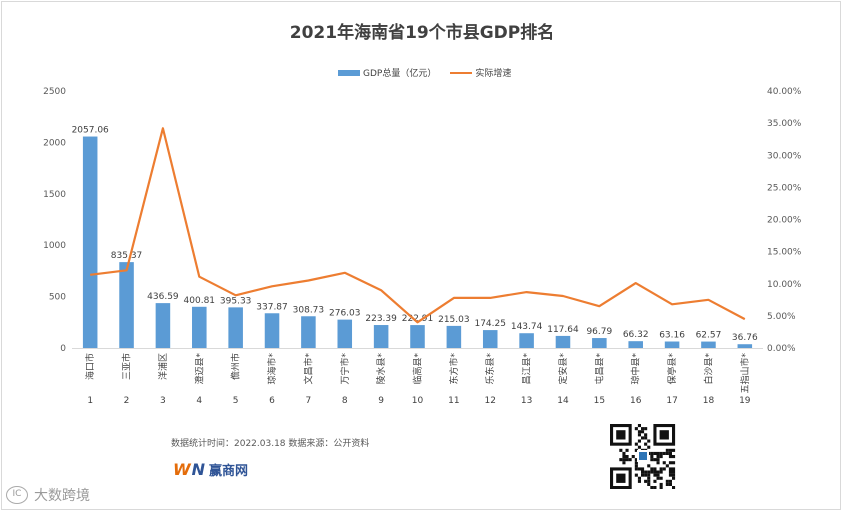 The image size is (844, 513). What do you see at coordinates (527, 327) in the screenshot?
I see `bar-data-label: 143.74` at bounding box center [527, 327].